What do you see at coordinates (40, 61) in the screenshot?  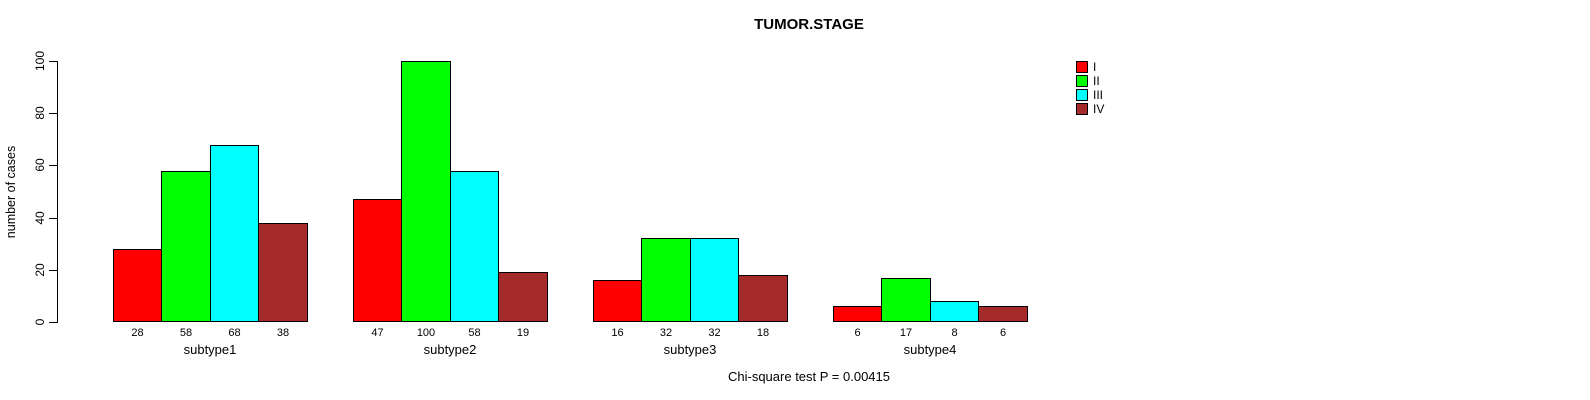 I see `y-tick-label: 100` at bounding box center [40, 61].